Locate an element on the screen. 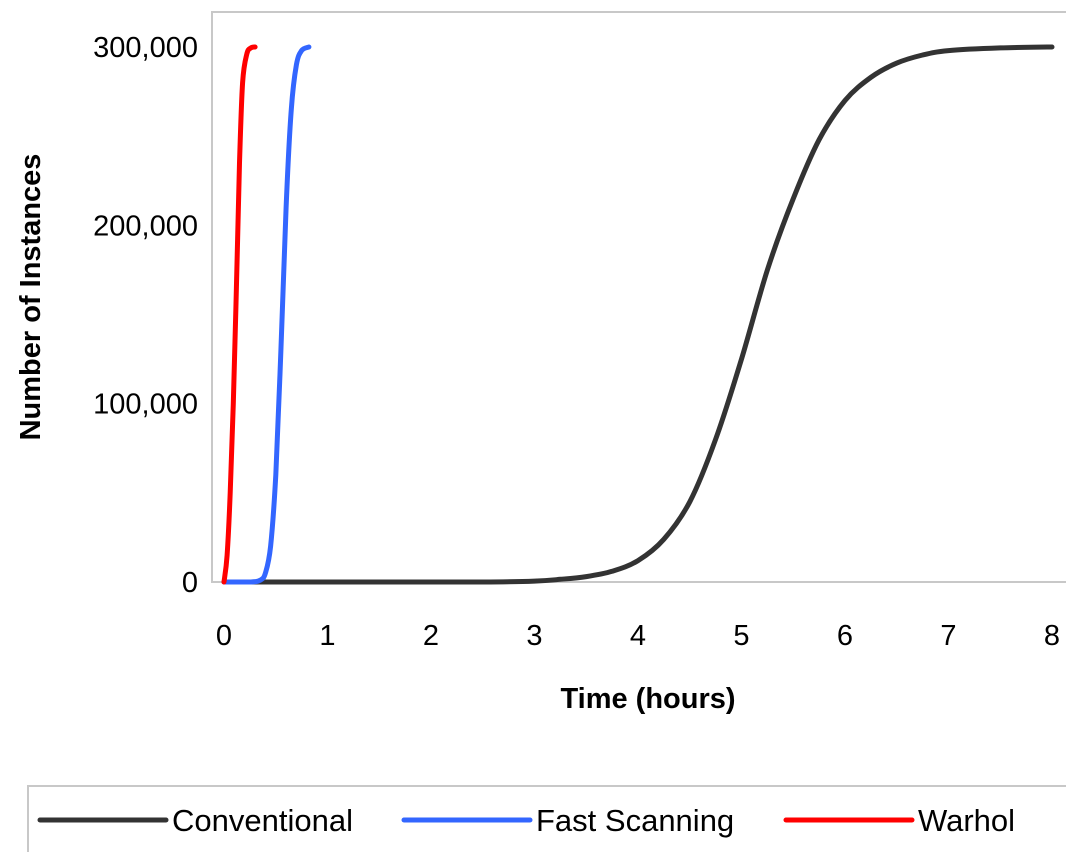 This screenshot has height=852, width=1066. x-tick-label: 8 is located at coordinates (1052, 636).